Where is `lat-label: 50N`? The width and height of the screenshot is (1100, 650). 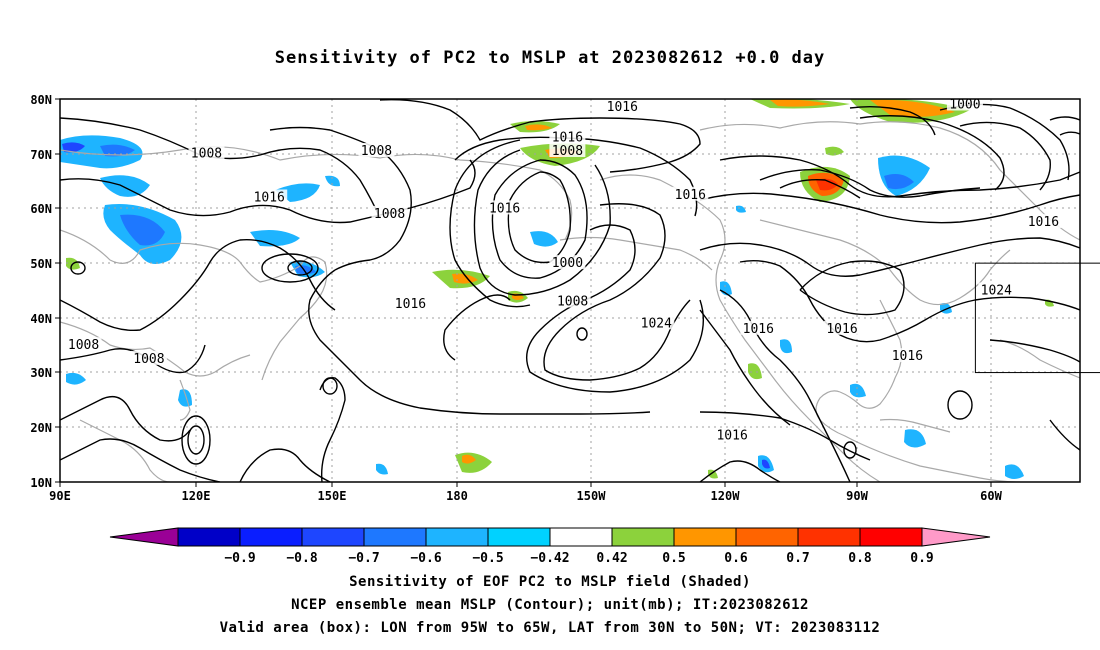 lat-label: 50N is located at coordinates (41, 264).